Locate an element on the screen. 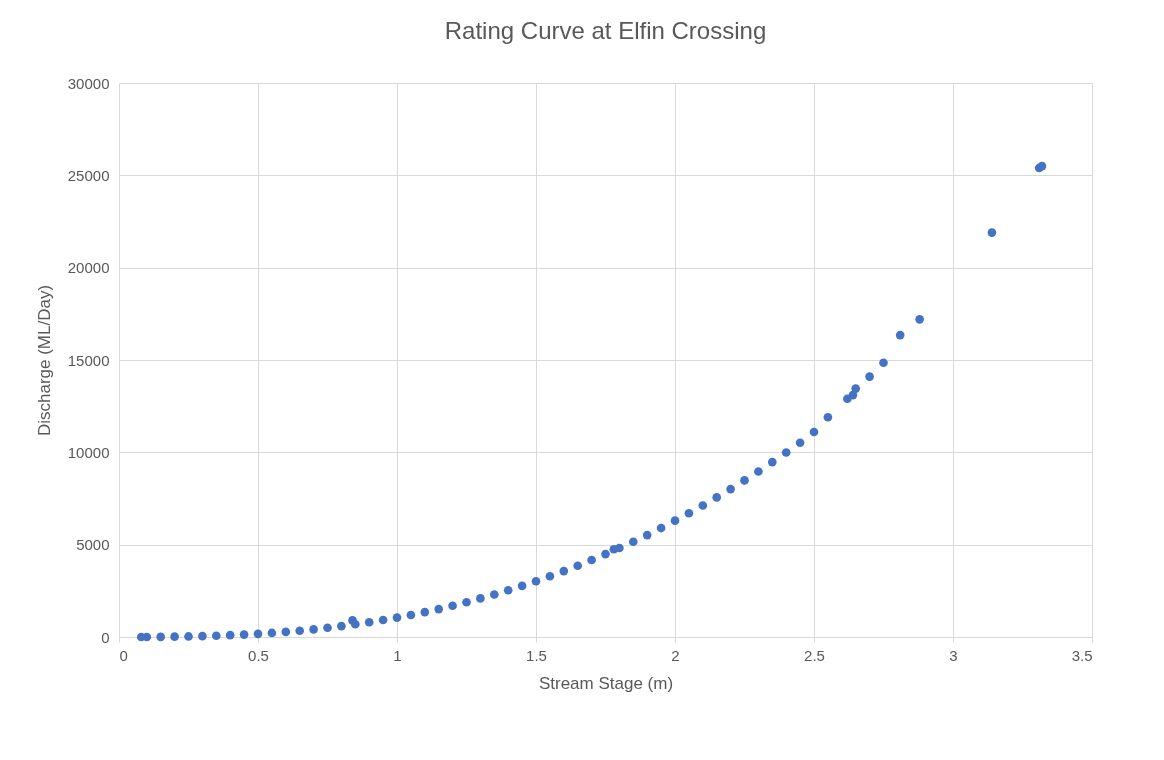 The image size is (1164, 760). x-tick-label: 0 is located at coordinates (123, 655).